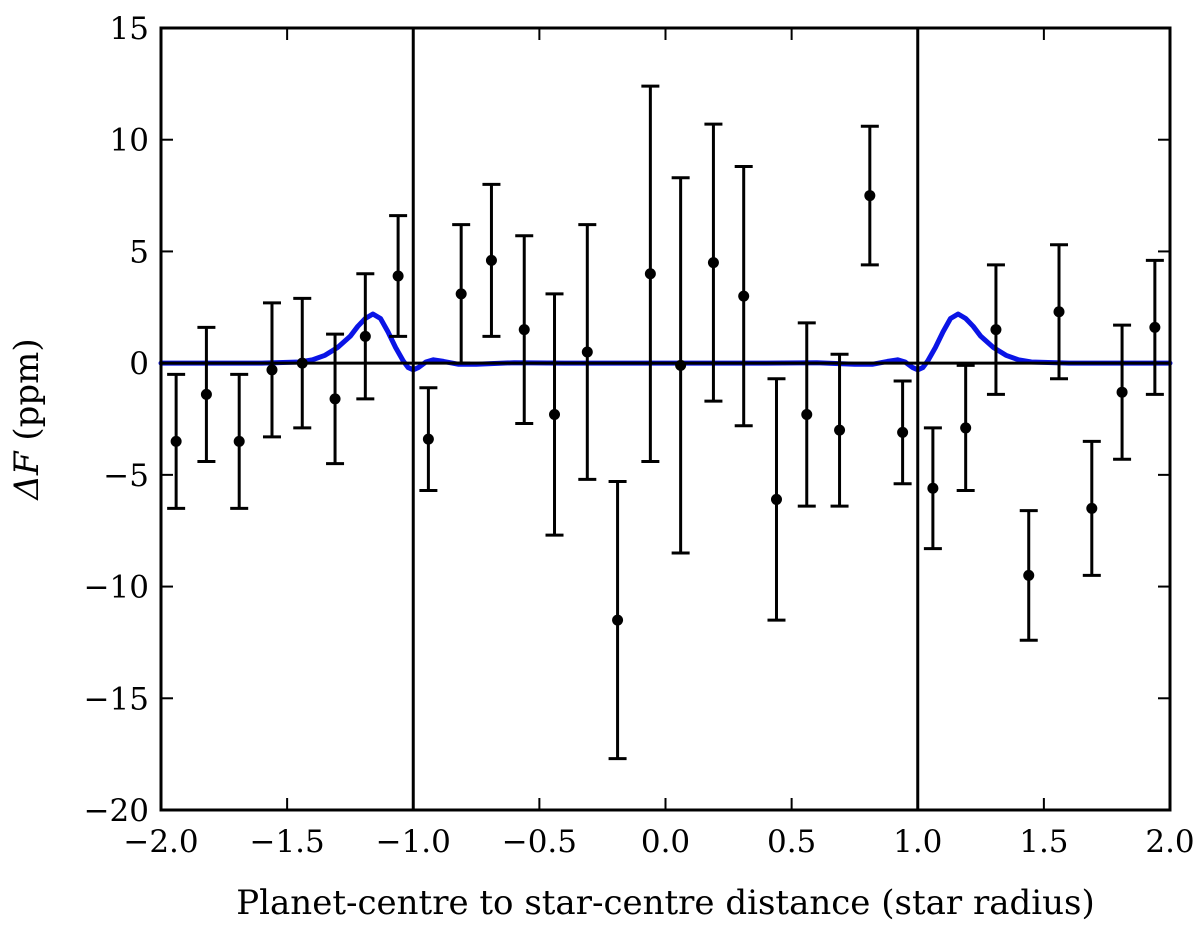 The height and width of the screenshot is (929, 1200). What do you see at coordinates (126, 476) in the screenshot?
I see `y-tick-label: −5` at bounding box center [126, 476].